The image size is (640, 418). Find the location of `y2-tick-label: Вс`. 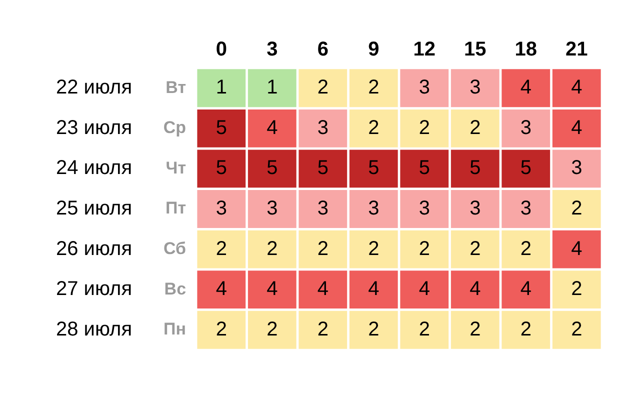

y2-tick-label: Вс is located at coordinates (175, 288).